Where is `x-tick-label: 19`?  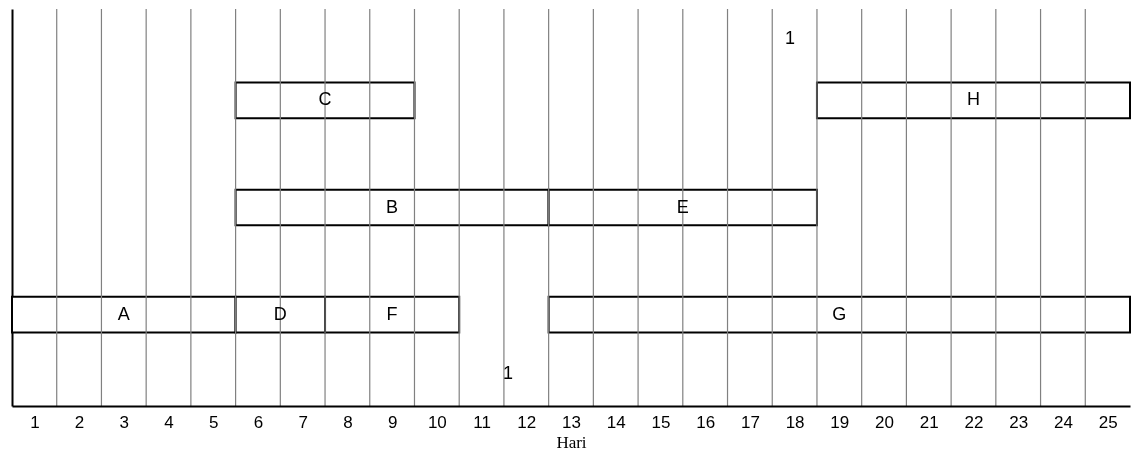 x-tick-label: 19 is located at coordinates (840, 422).